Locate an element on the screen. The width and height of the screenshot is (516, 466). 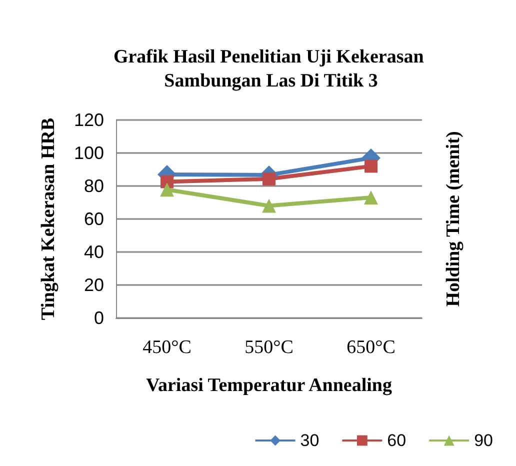
x-tick-label: 650°C is located at coordinates (371, 347).